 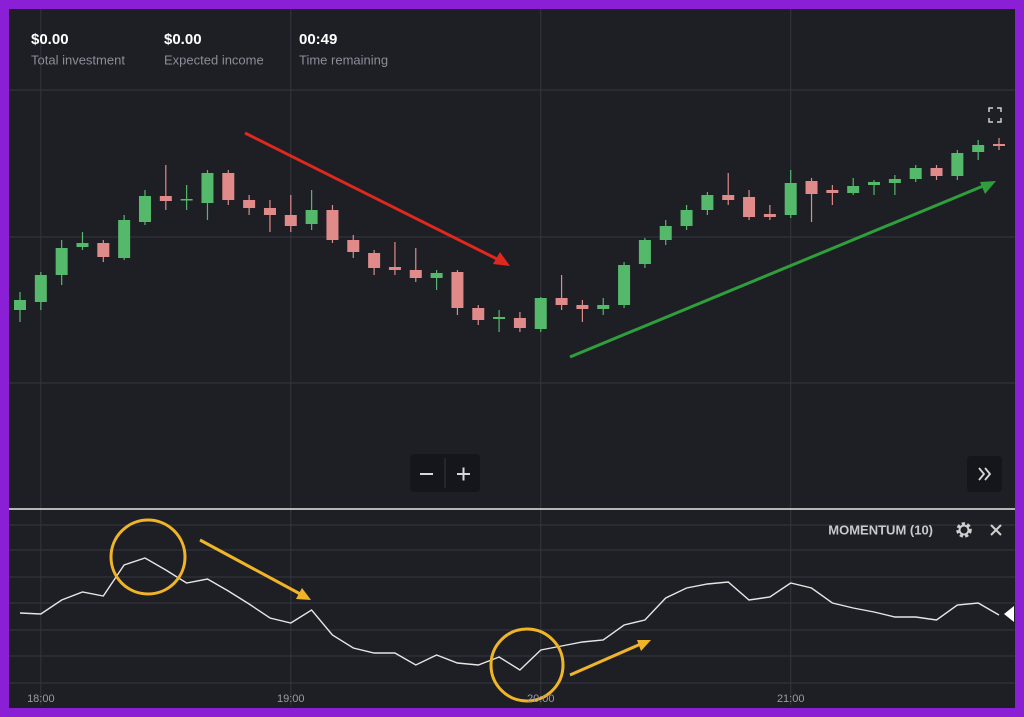 I want to click on current-marker, so click(x=1009, y=614).